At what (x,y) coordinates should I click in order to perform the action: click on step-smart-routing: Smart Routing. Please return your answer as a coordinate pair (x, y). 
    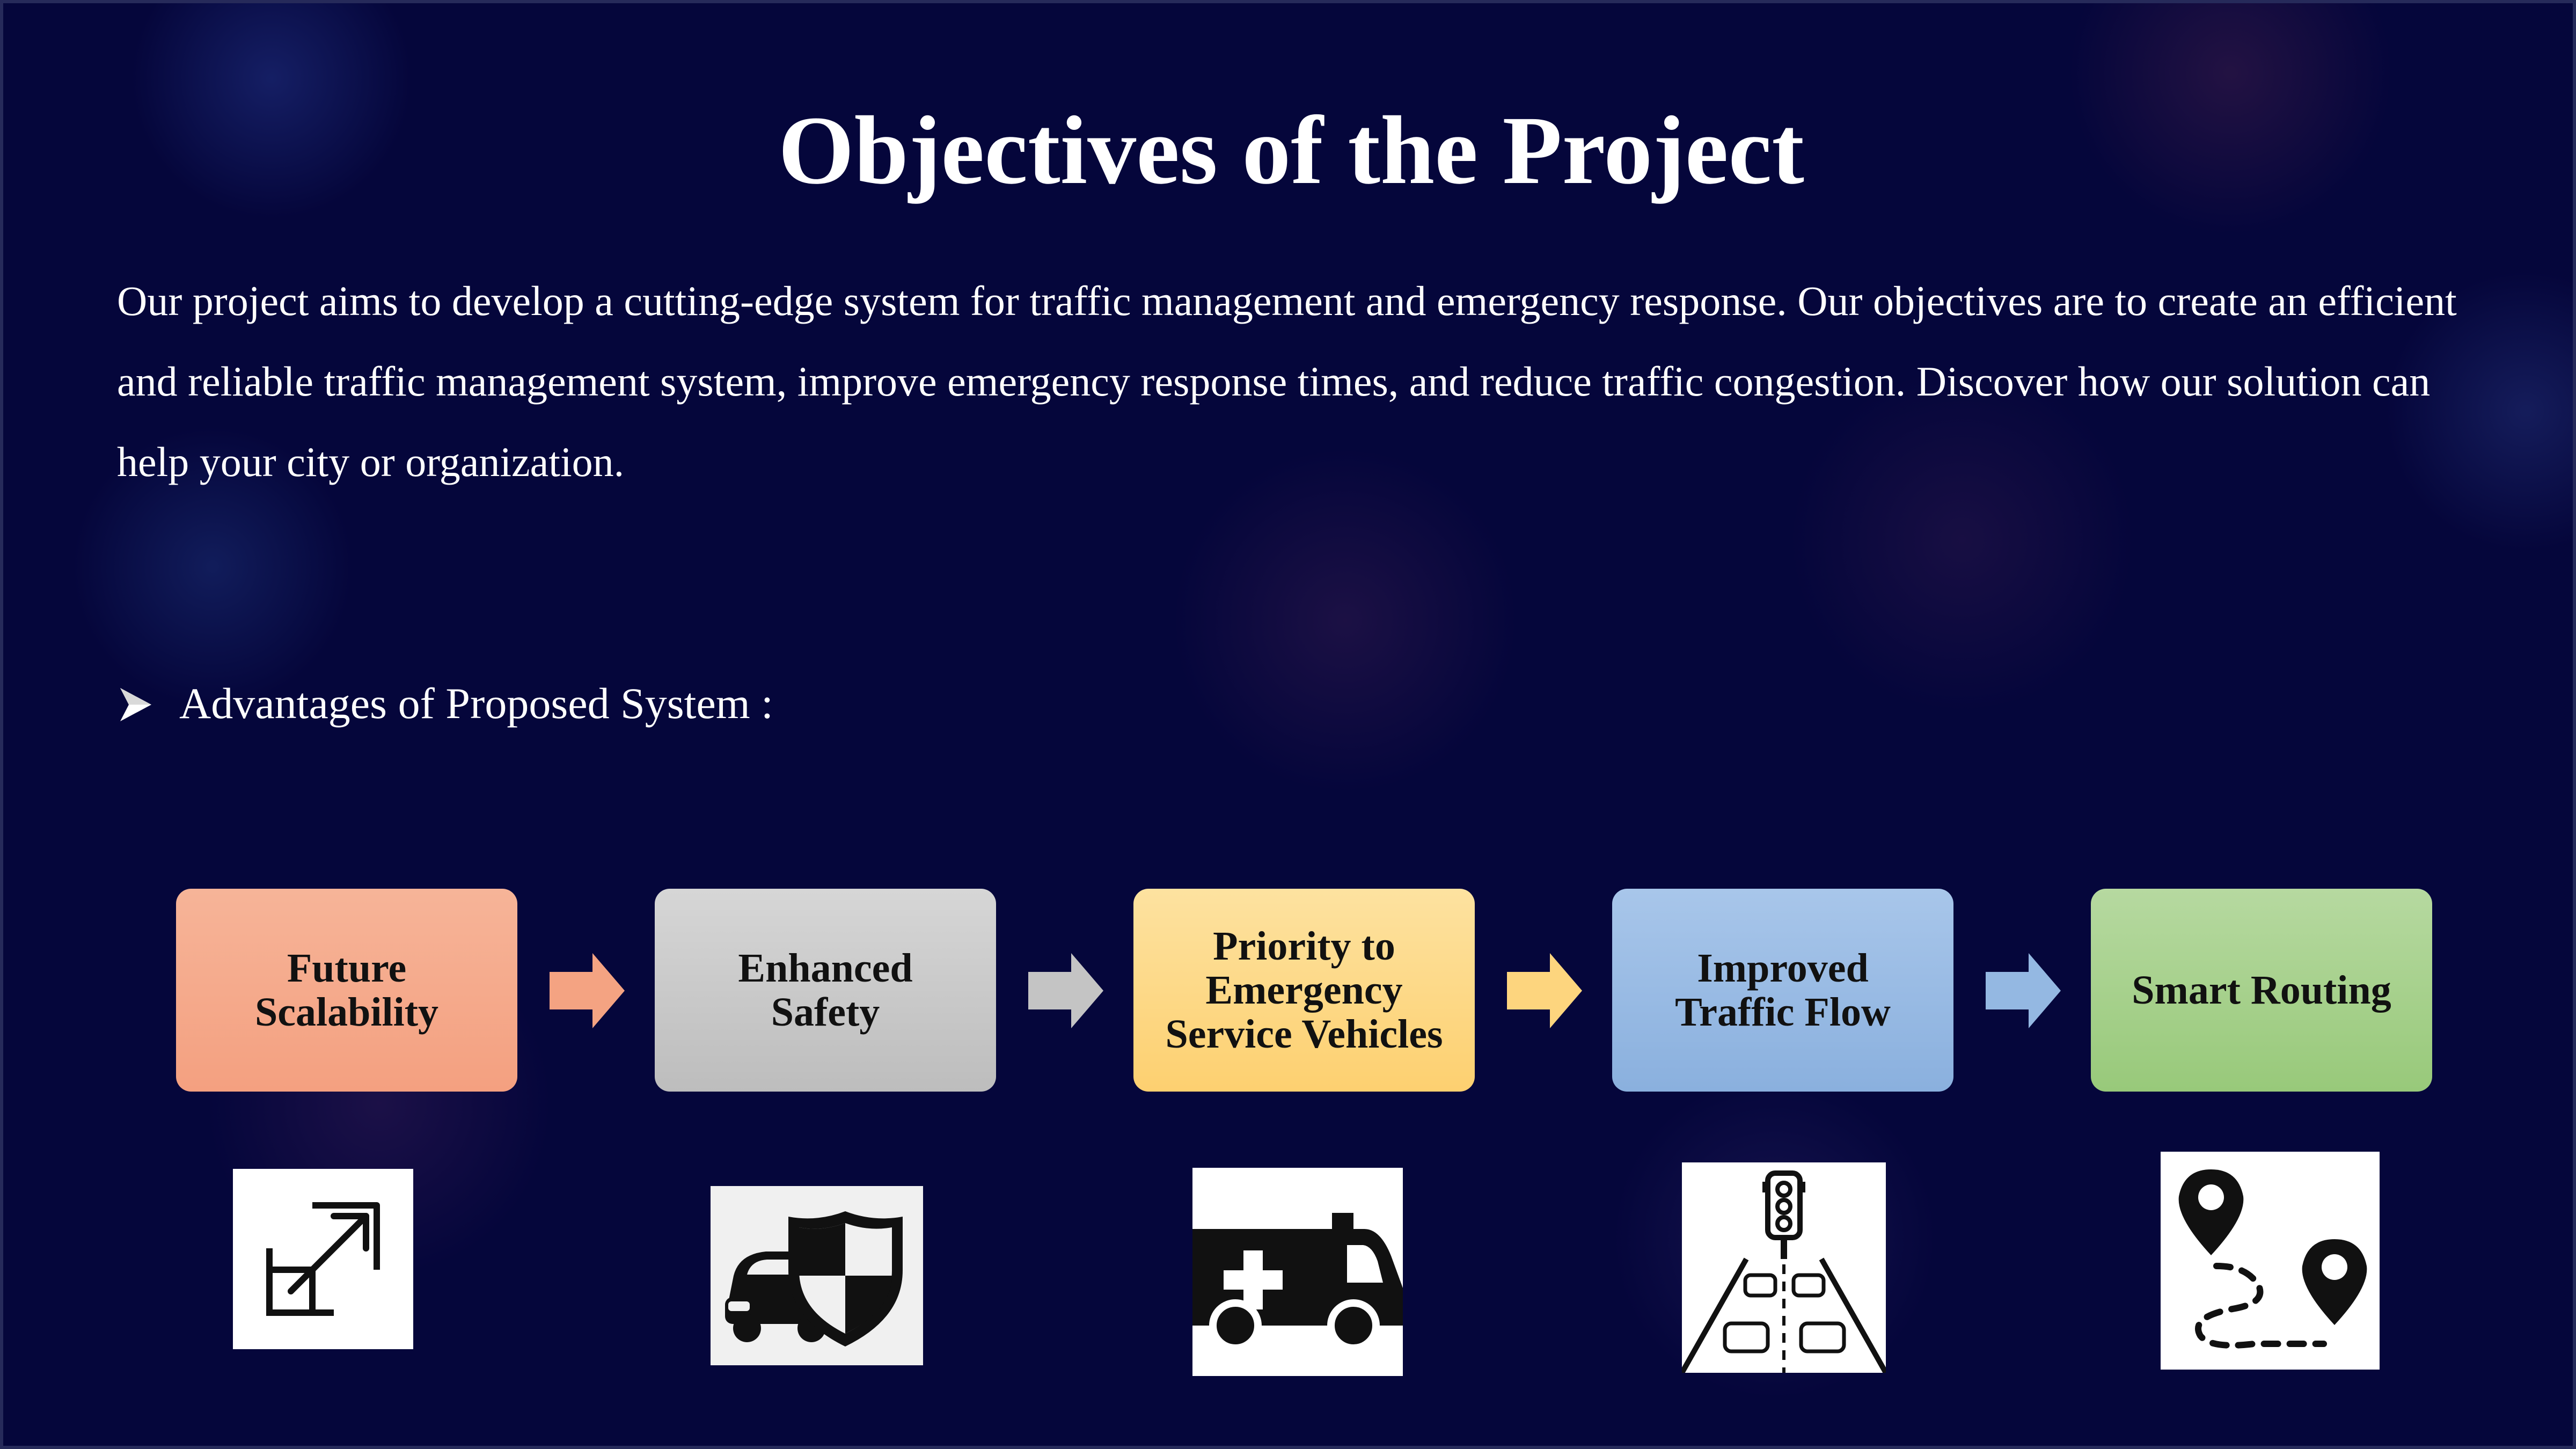
    Looking at the image, I should click on (2261, 990).